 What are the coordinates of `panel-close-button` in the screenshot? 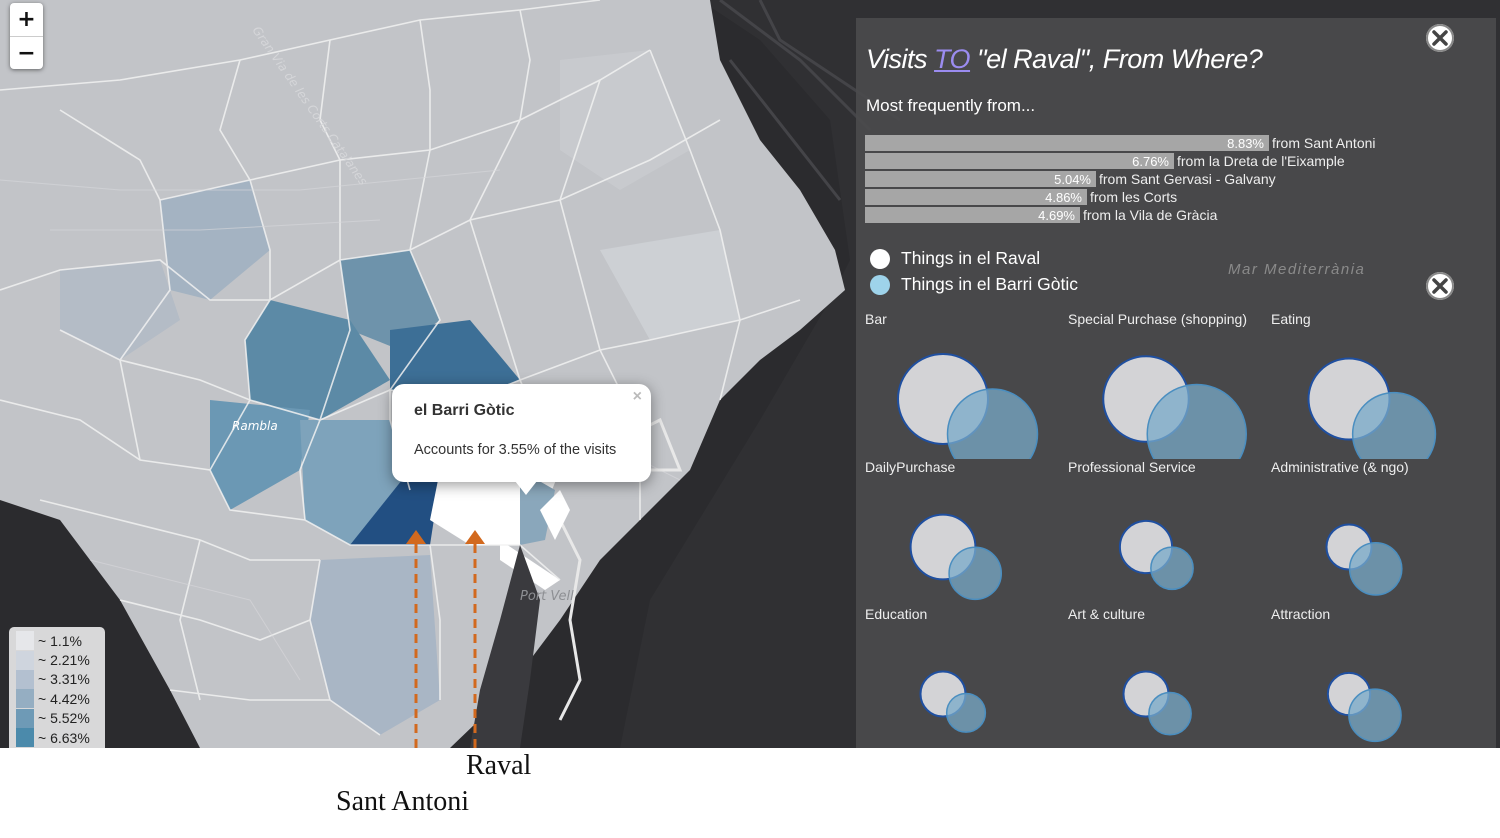 It's located at (1440, 38).